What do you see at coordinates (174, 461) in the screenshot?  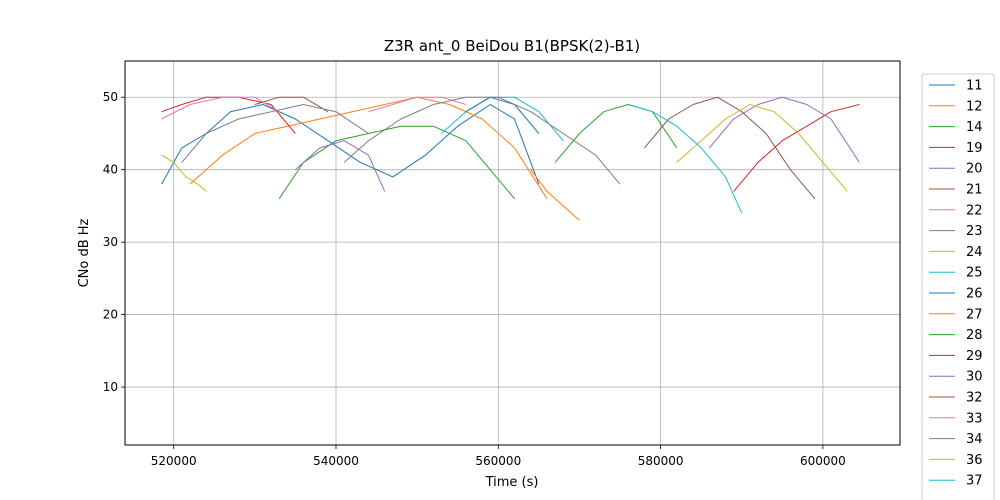 I see `x-tick-label: 520000` at bounding box center [174, 461].